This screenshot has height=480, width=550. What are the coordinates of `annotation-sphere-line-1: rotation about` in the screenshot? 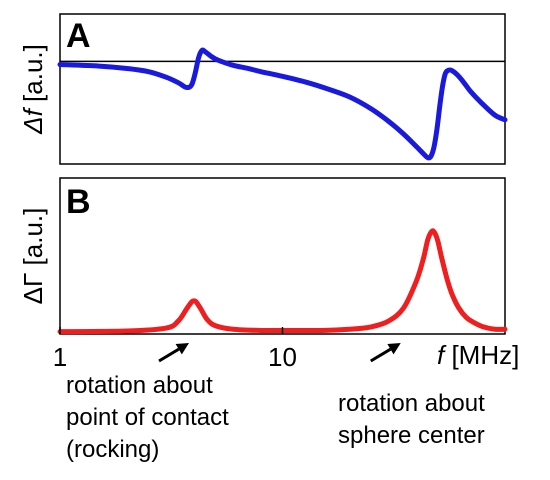 It's located at (411, 403).